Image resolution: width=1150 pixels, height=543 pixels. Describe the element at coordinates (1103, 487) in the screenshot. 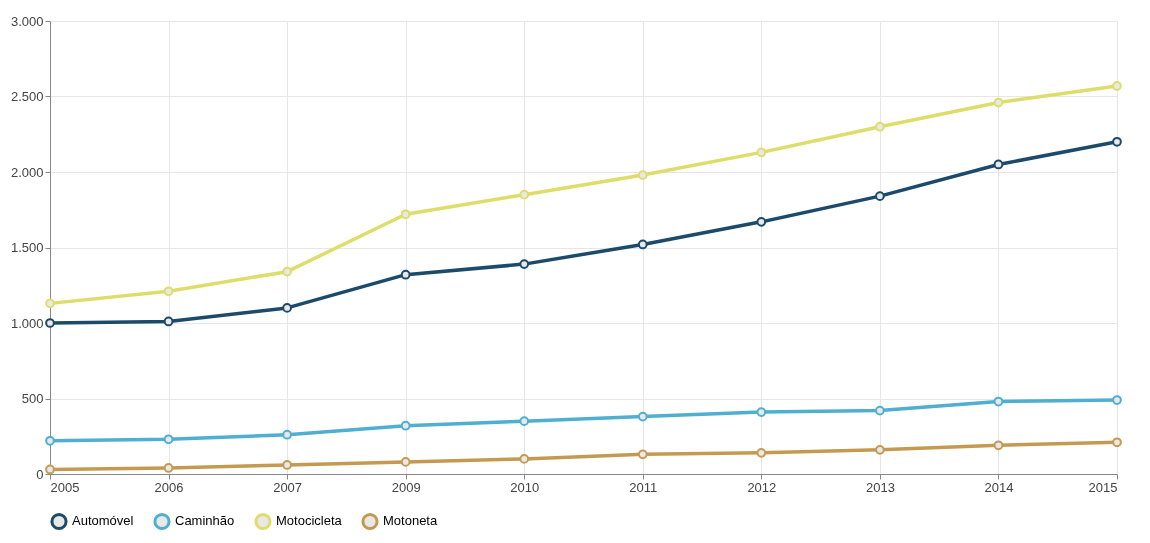

I see `x-tick-label: 2015` at that location.